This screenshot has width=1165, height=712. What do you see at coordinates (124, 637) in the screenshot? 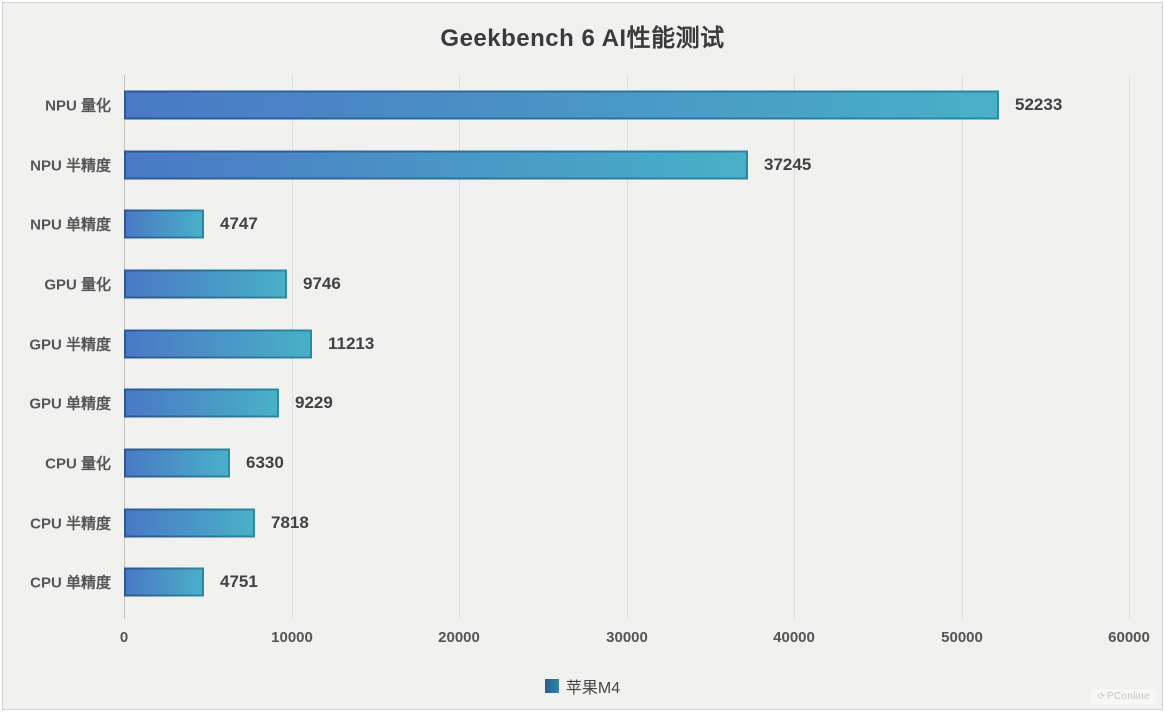
I see `x-tick-label: 0` at bounding box center [124, 637].